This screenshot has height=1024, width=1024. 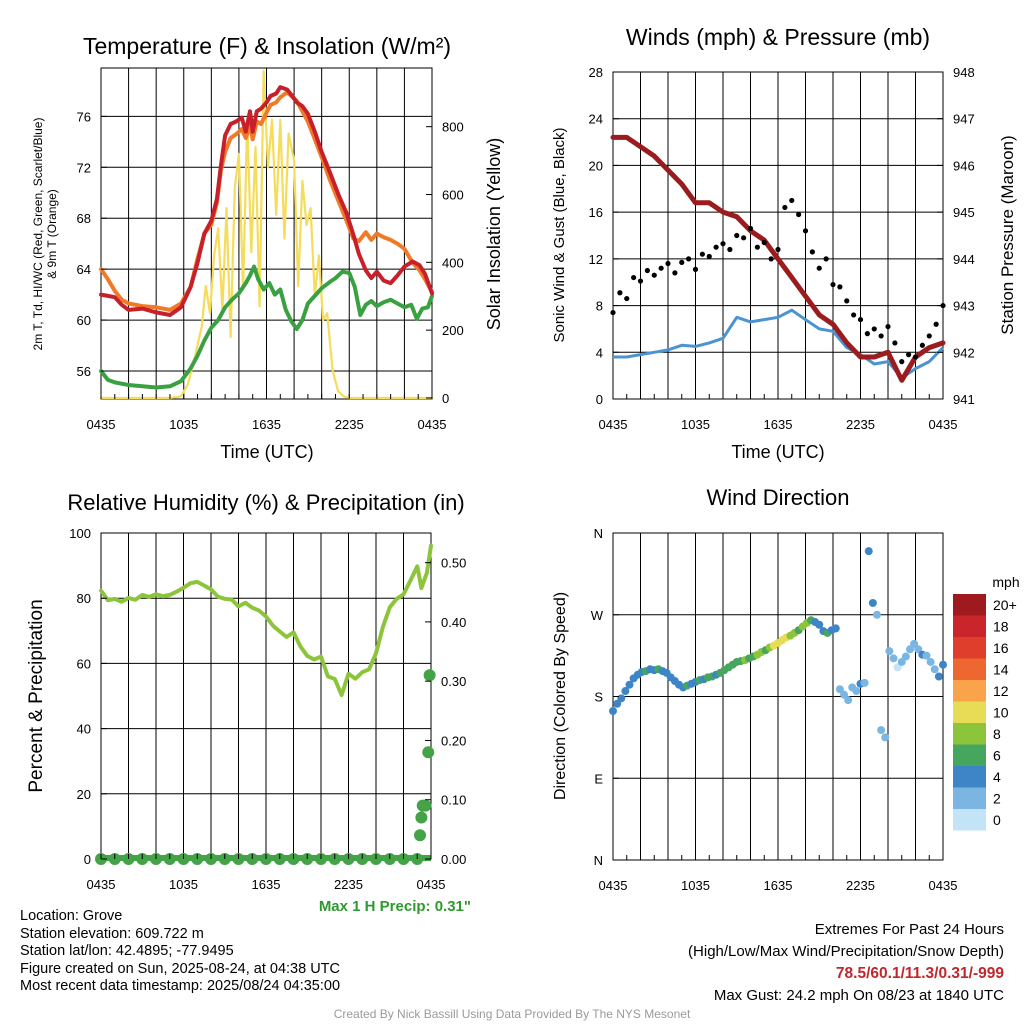 I want to click on y2-tick-label: 0.40, so click(x=453, y=622).